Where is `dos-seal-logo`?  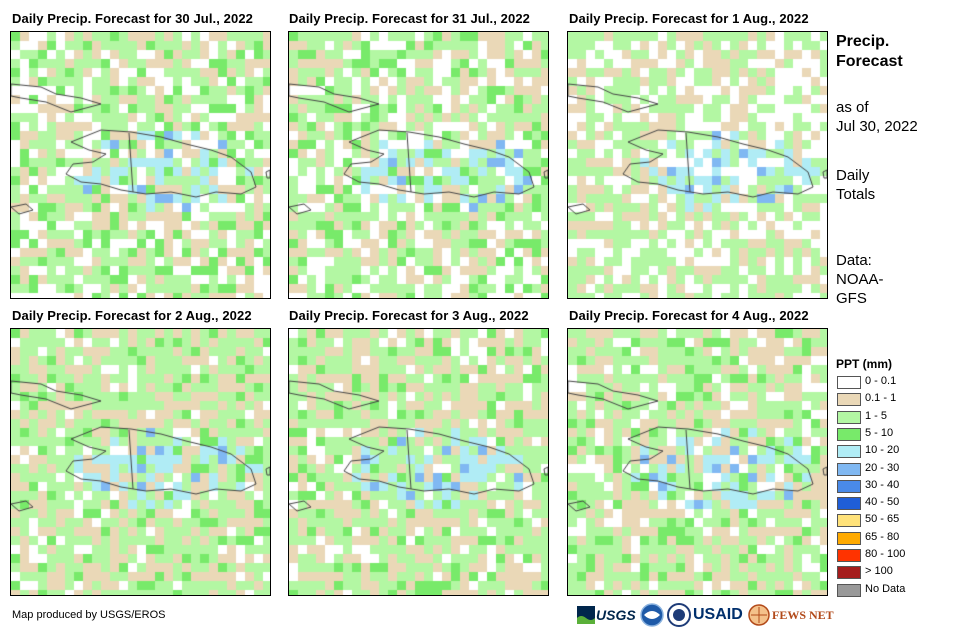 dos-seal-logo is located at coordinates (679, 615).